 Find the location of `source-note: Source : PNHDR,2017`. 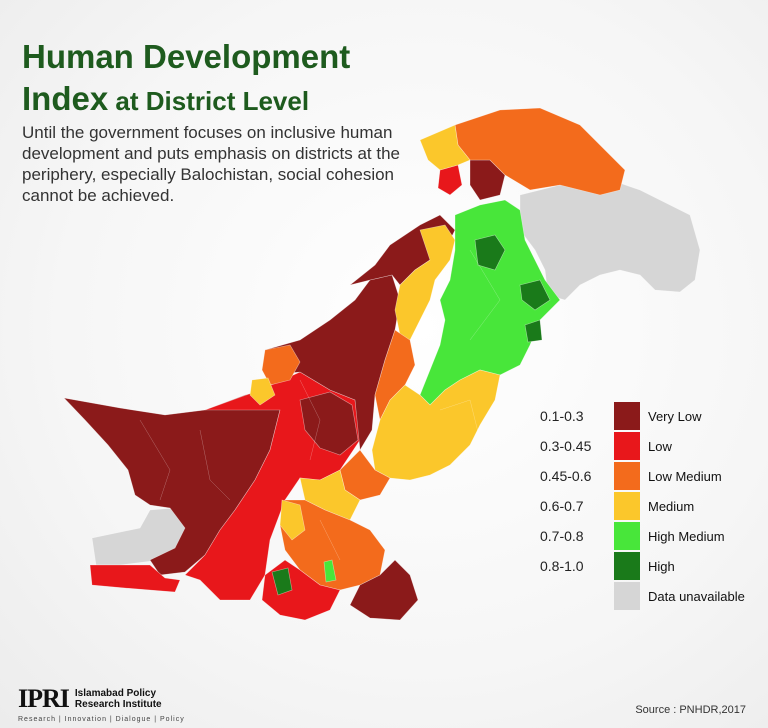

source-note: Source : PNHDR,2017 is located at coordinates (690, 710).